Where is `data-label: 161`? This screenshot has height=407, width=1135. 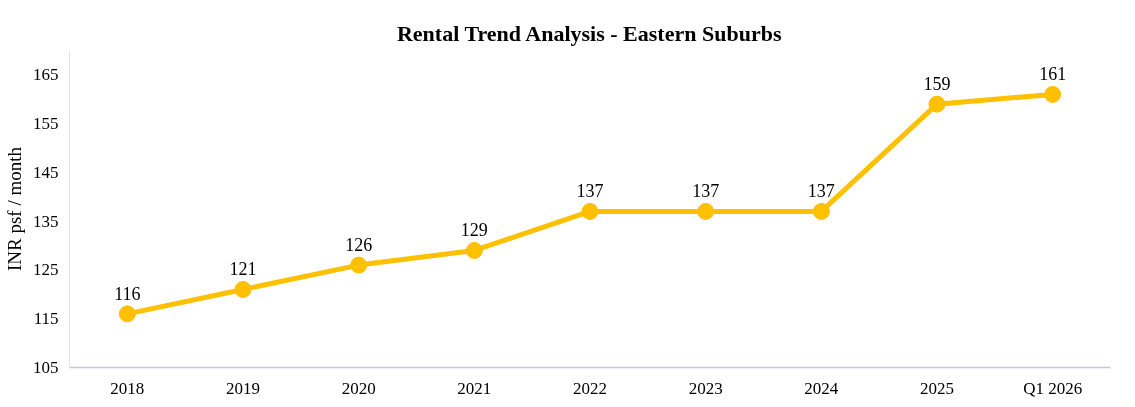 data-label: 161 is located at coordinates (1053, 74).